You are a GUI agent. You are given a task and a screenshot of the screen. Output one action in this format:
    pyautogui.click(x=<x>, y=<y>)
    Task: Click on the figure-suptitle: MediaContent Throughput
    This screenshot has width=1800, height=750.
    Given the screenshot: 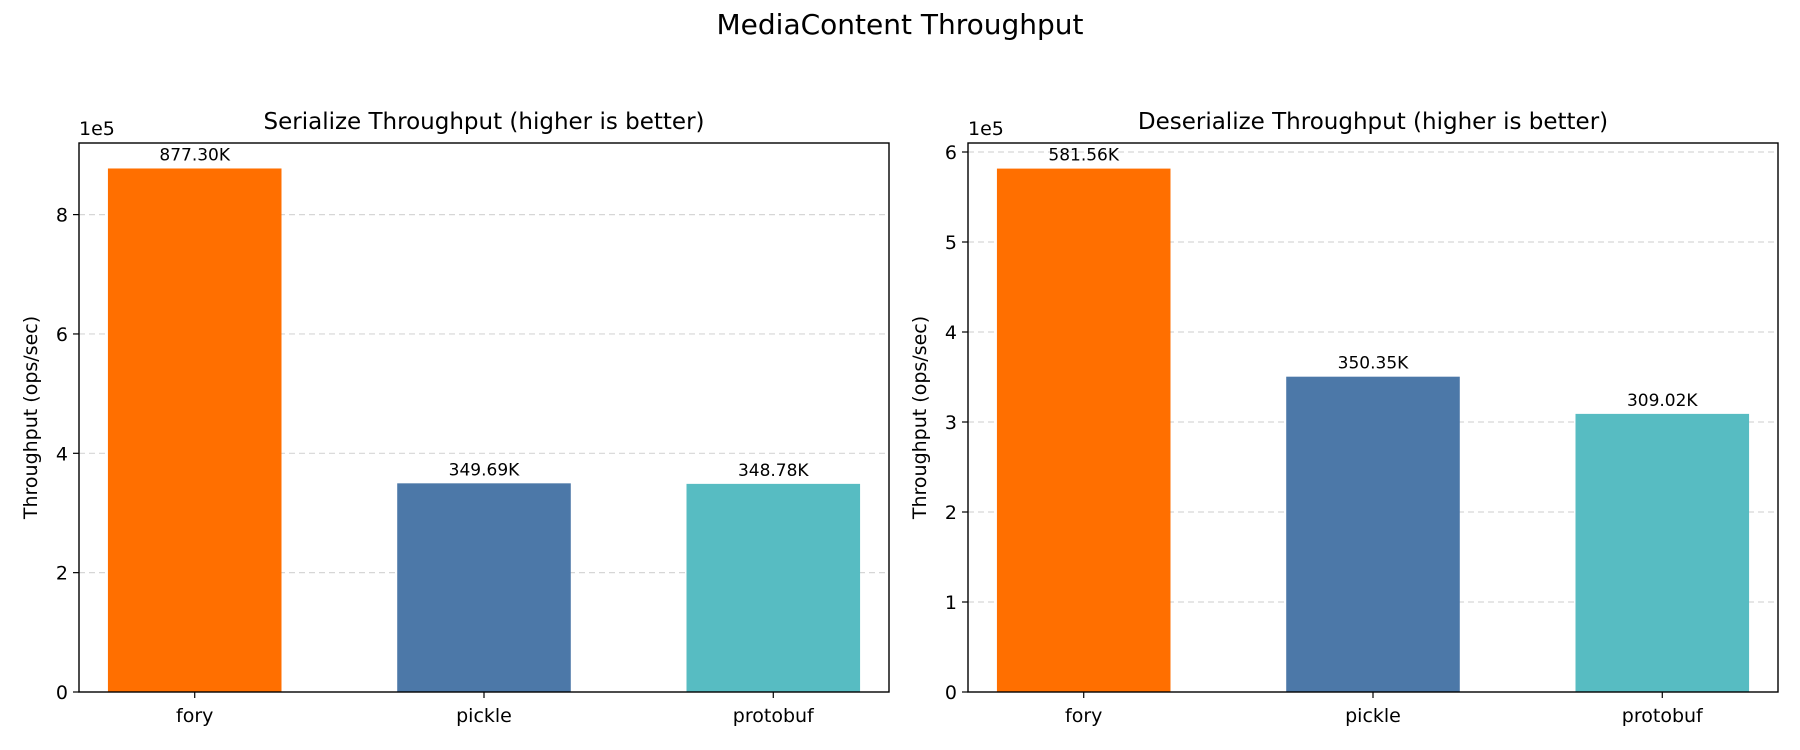 What is the action you would take?
    pyautogui.click(x=900, y=24)
    